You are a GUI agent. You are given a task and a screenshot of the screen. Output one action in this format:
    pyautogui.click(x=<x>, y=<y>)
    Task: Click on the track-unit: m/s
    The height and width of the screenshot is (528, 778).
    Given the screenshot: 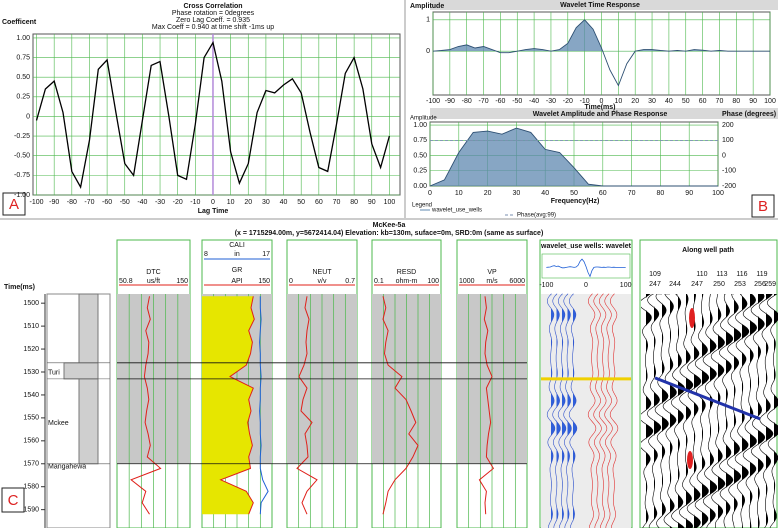 What is the action you would take?
    pyautogui.click(x=492, y=281)
    